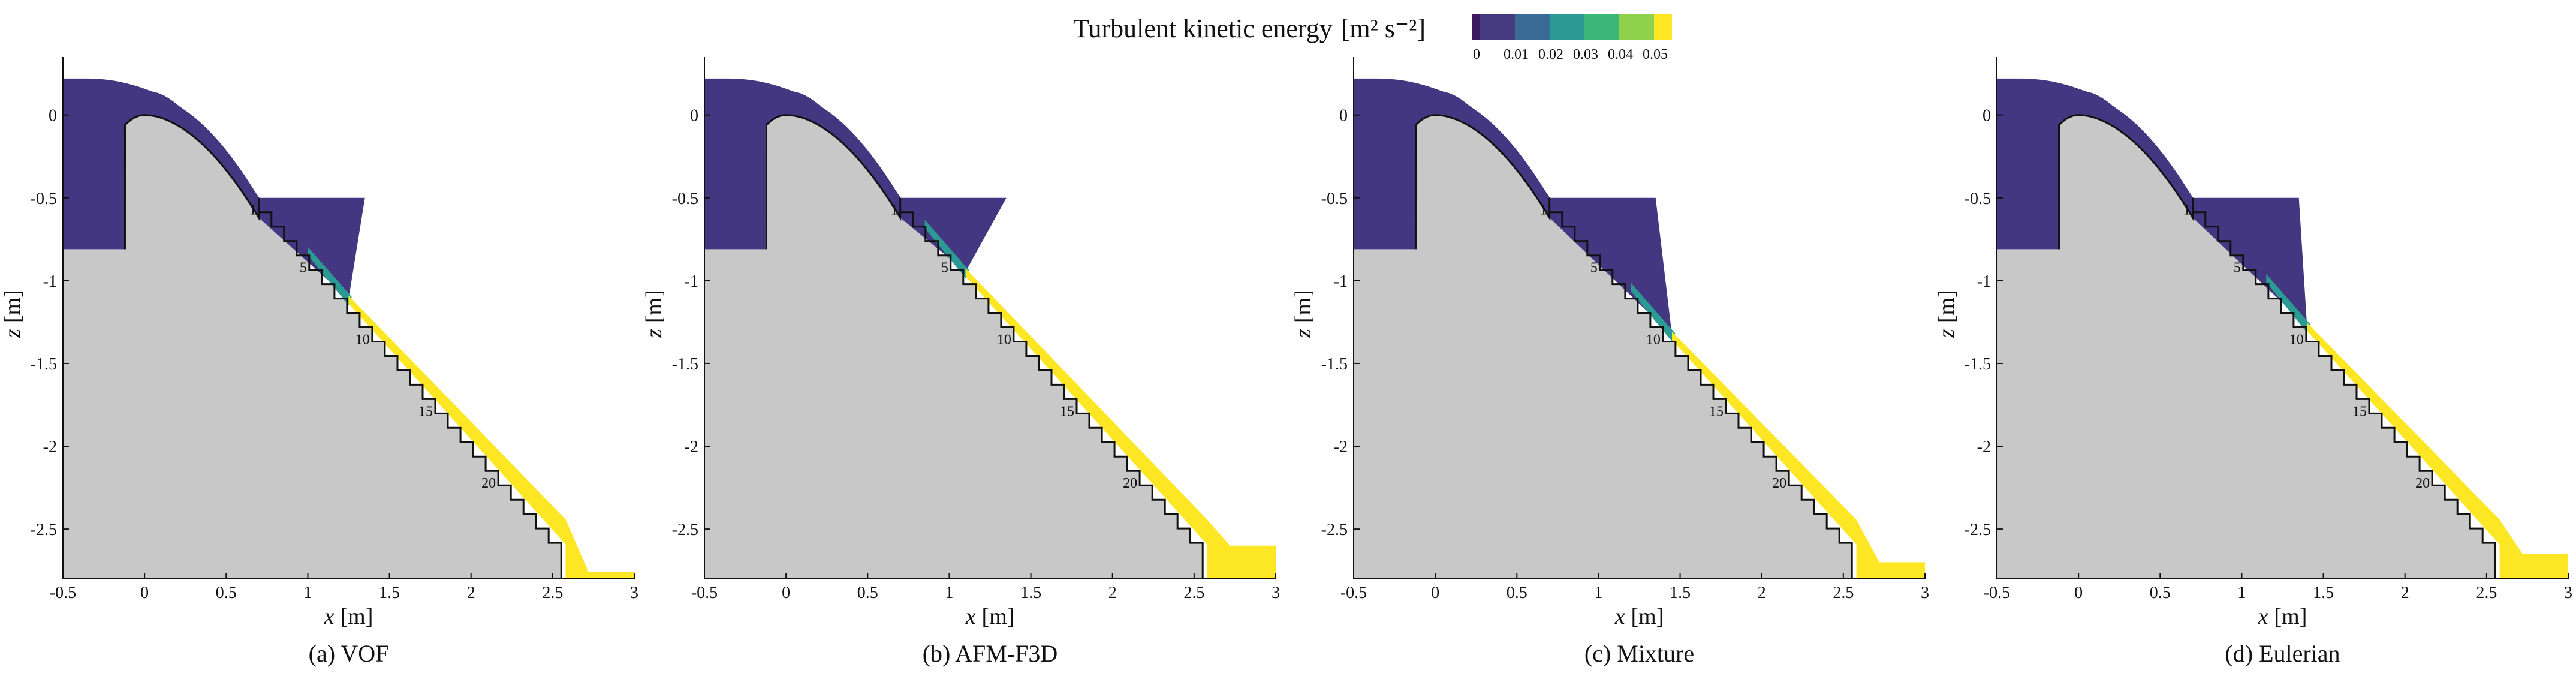  Describe the element at coordinates (1203, 28) in the screenshot. I see `colorbar-title-main: Turbulent kinetic energy` at that location.